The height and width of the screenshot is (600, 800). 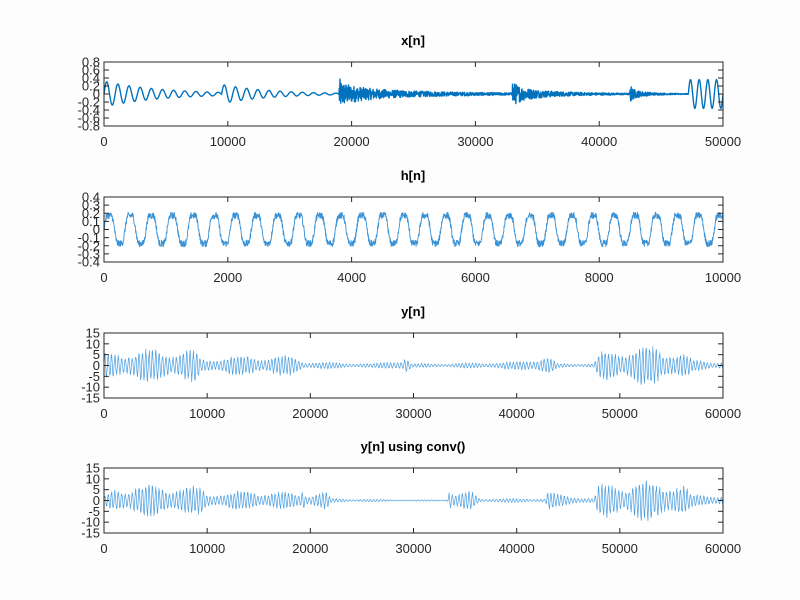 What do you see at coordinates (89, 126) in the screenshot?
I see `y-tick-label: -0.8` at bounding box center [89, 126].